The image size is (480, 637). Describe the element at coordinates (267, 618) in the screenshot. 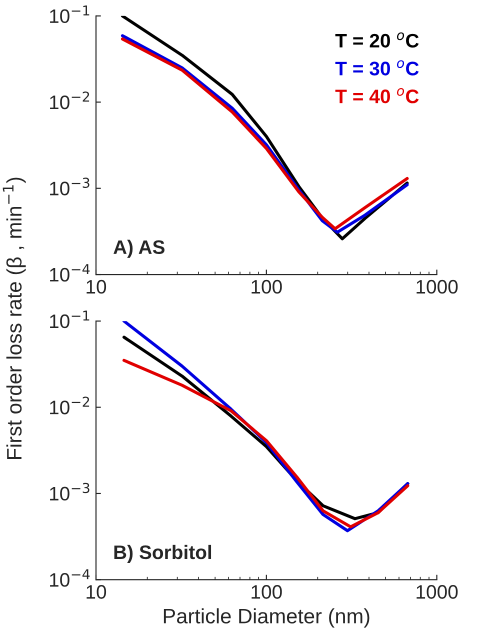

I see `x-axis-title: Particle Diameter (nm)` at that location.